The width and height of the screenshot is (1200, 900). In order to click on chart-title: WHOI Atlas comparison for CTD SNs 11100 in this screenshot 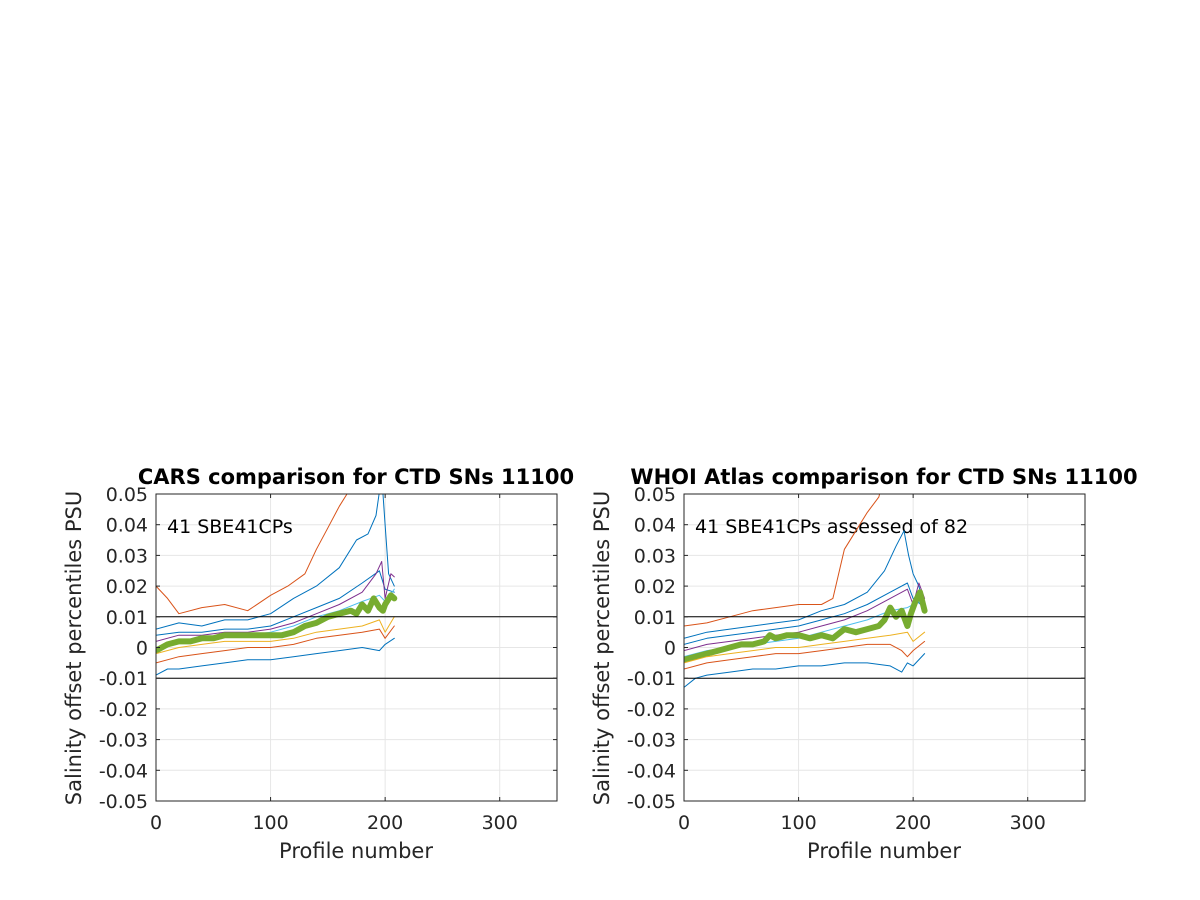, I will do `click(883, 477)`.